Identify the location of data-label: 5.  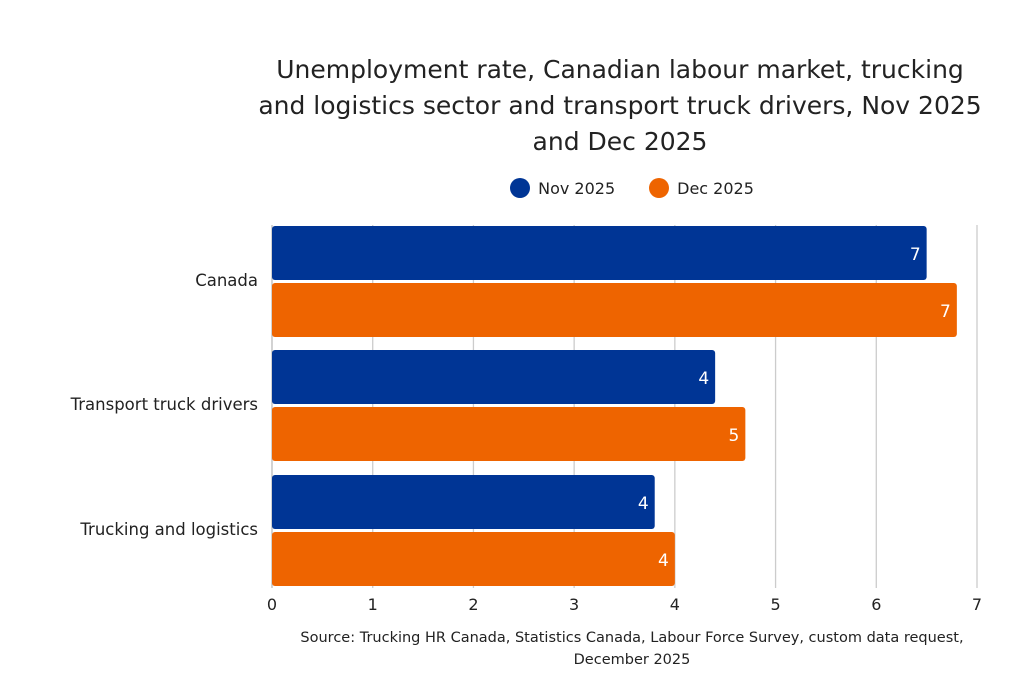
(734, 436).